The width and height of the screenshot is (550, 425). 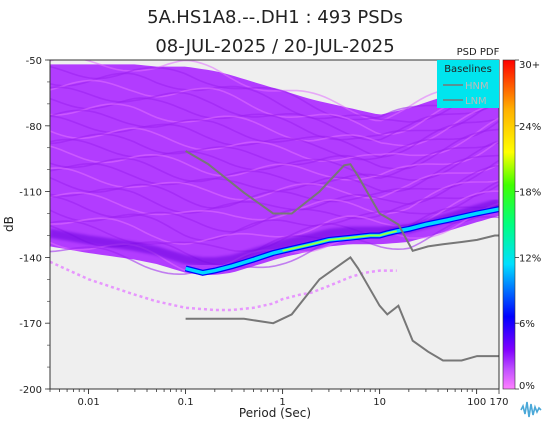 What do you see at coordinates (527, 386) in the screenshot?
I see `colorbar-tick-label: 0%` at bounding box center [527, 386].